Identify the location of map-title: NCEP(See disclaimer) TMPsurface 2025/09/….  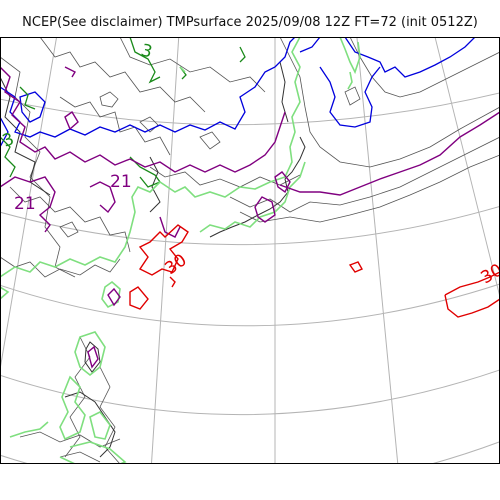
(250, 22).